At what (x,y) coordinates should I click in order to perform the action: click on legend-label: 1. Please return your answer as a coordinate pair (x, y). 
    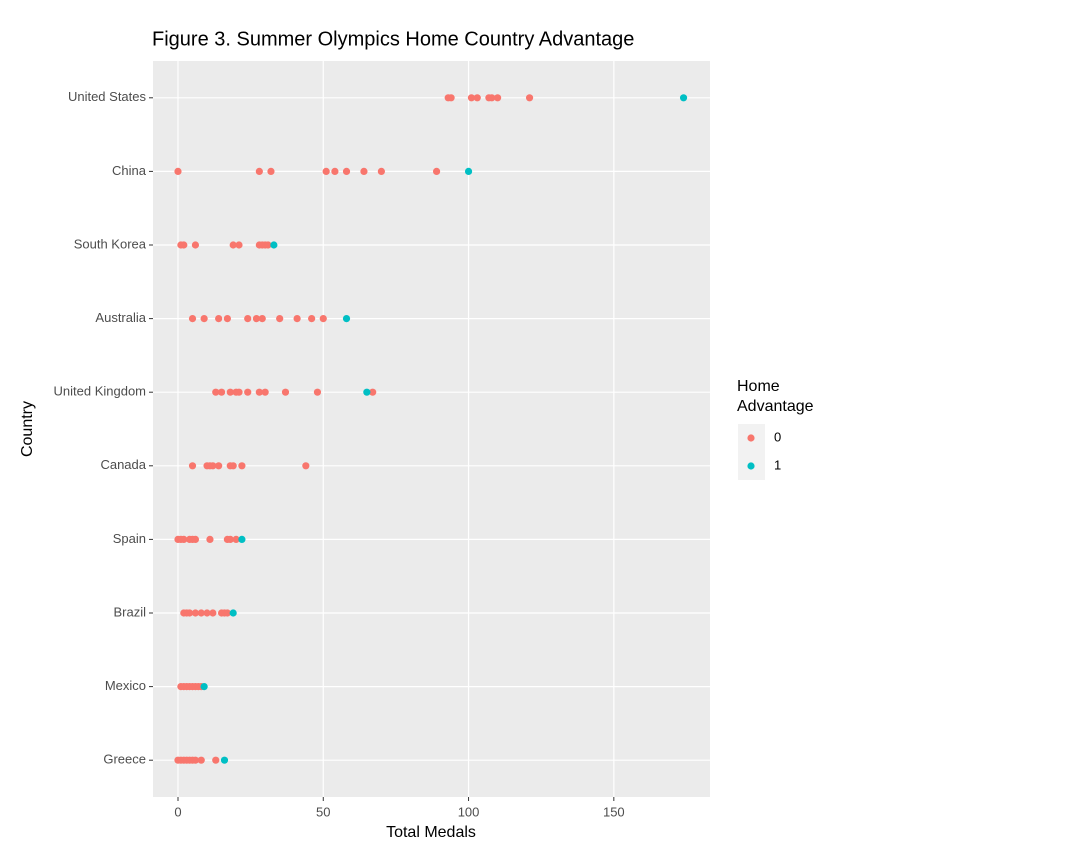
    Looking at the image, I should click on (777, 464).